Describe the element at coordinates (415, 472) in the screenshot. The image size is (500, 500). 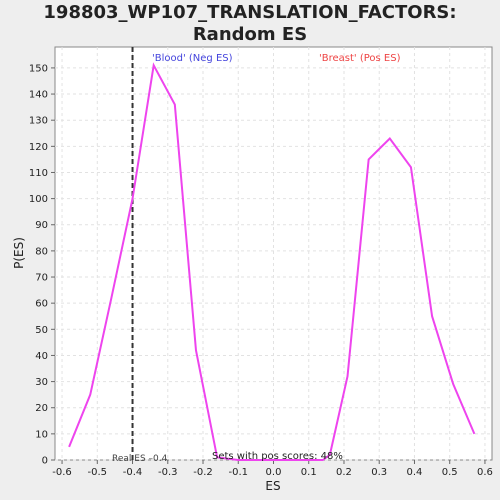
I see `x-tick-label: 0.4` at that location.